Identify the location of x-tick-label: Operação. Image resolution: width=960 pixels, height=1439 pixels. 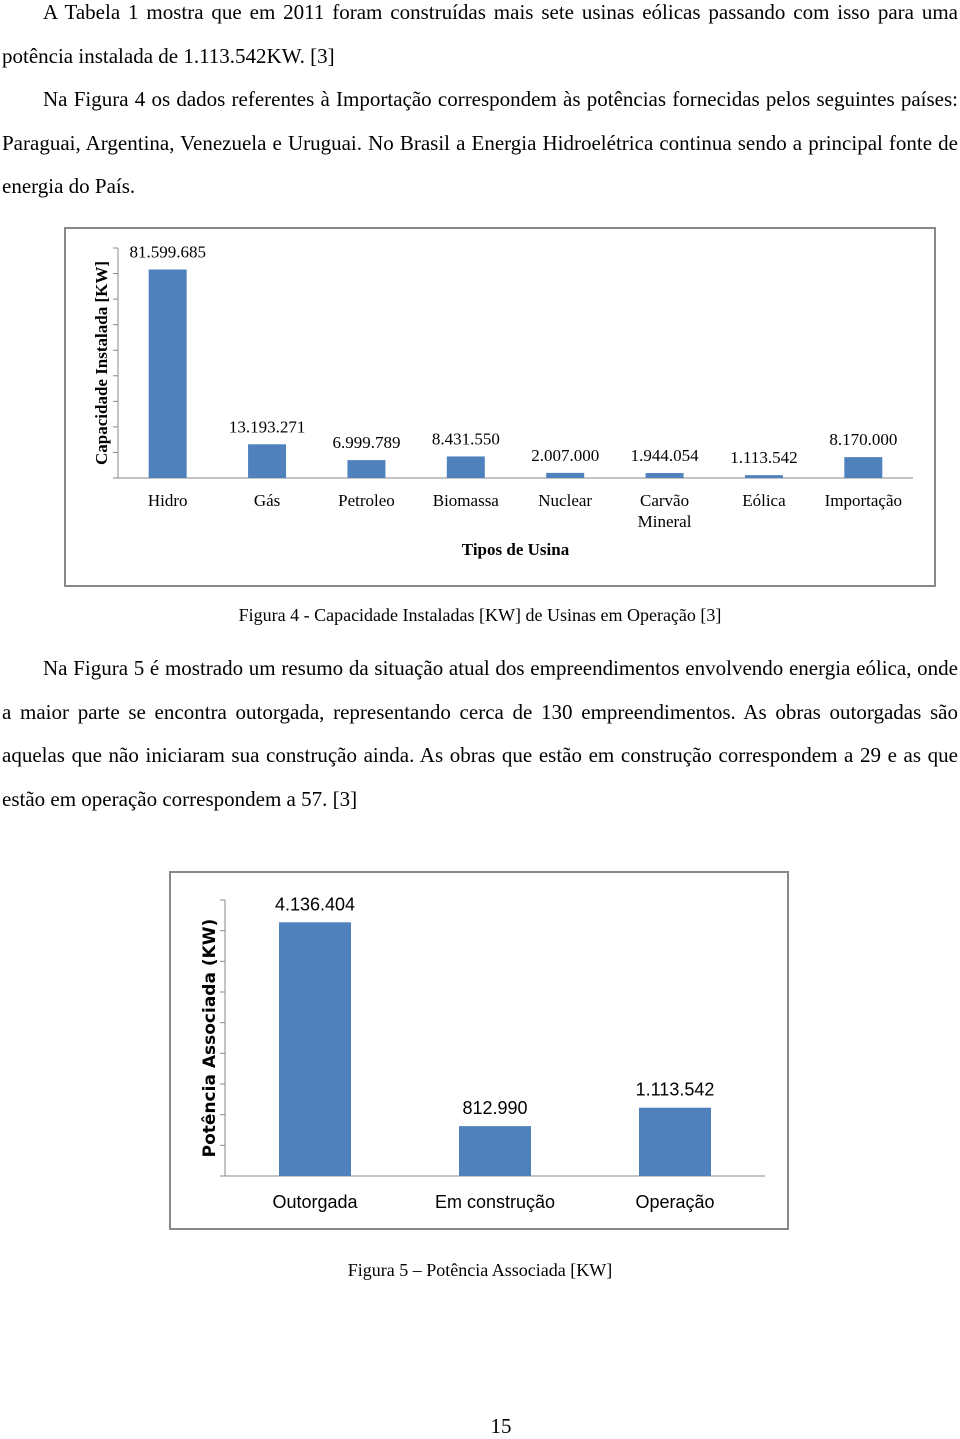
(675, 1202).